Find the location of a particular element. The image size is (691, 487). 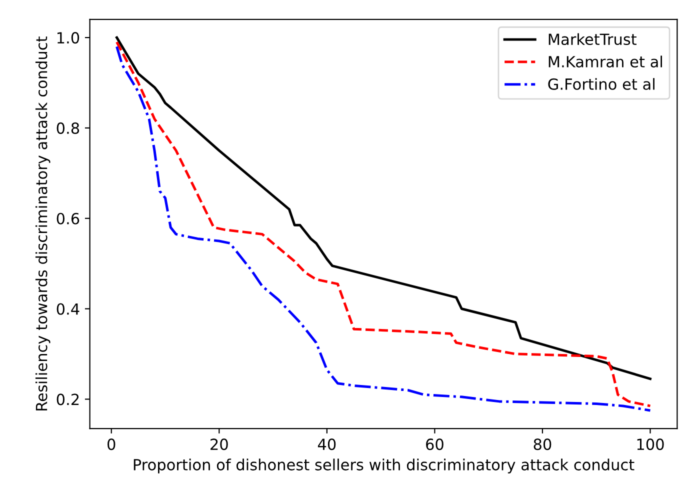

x-tick-label: 80 is located at coordinates (543, 444).